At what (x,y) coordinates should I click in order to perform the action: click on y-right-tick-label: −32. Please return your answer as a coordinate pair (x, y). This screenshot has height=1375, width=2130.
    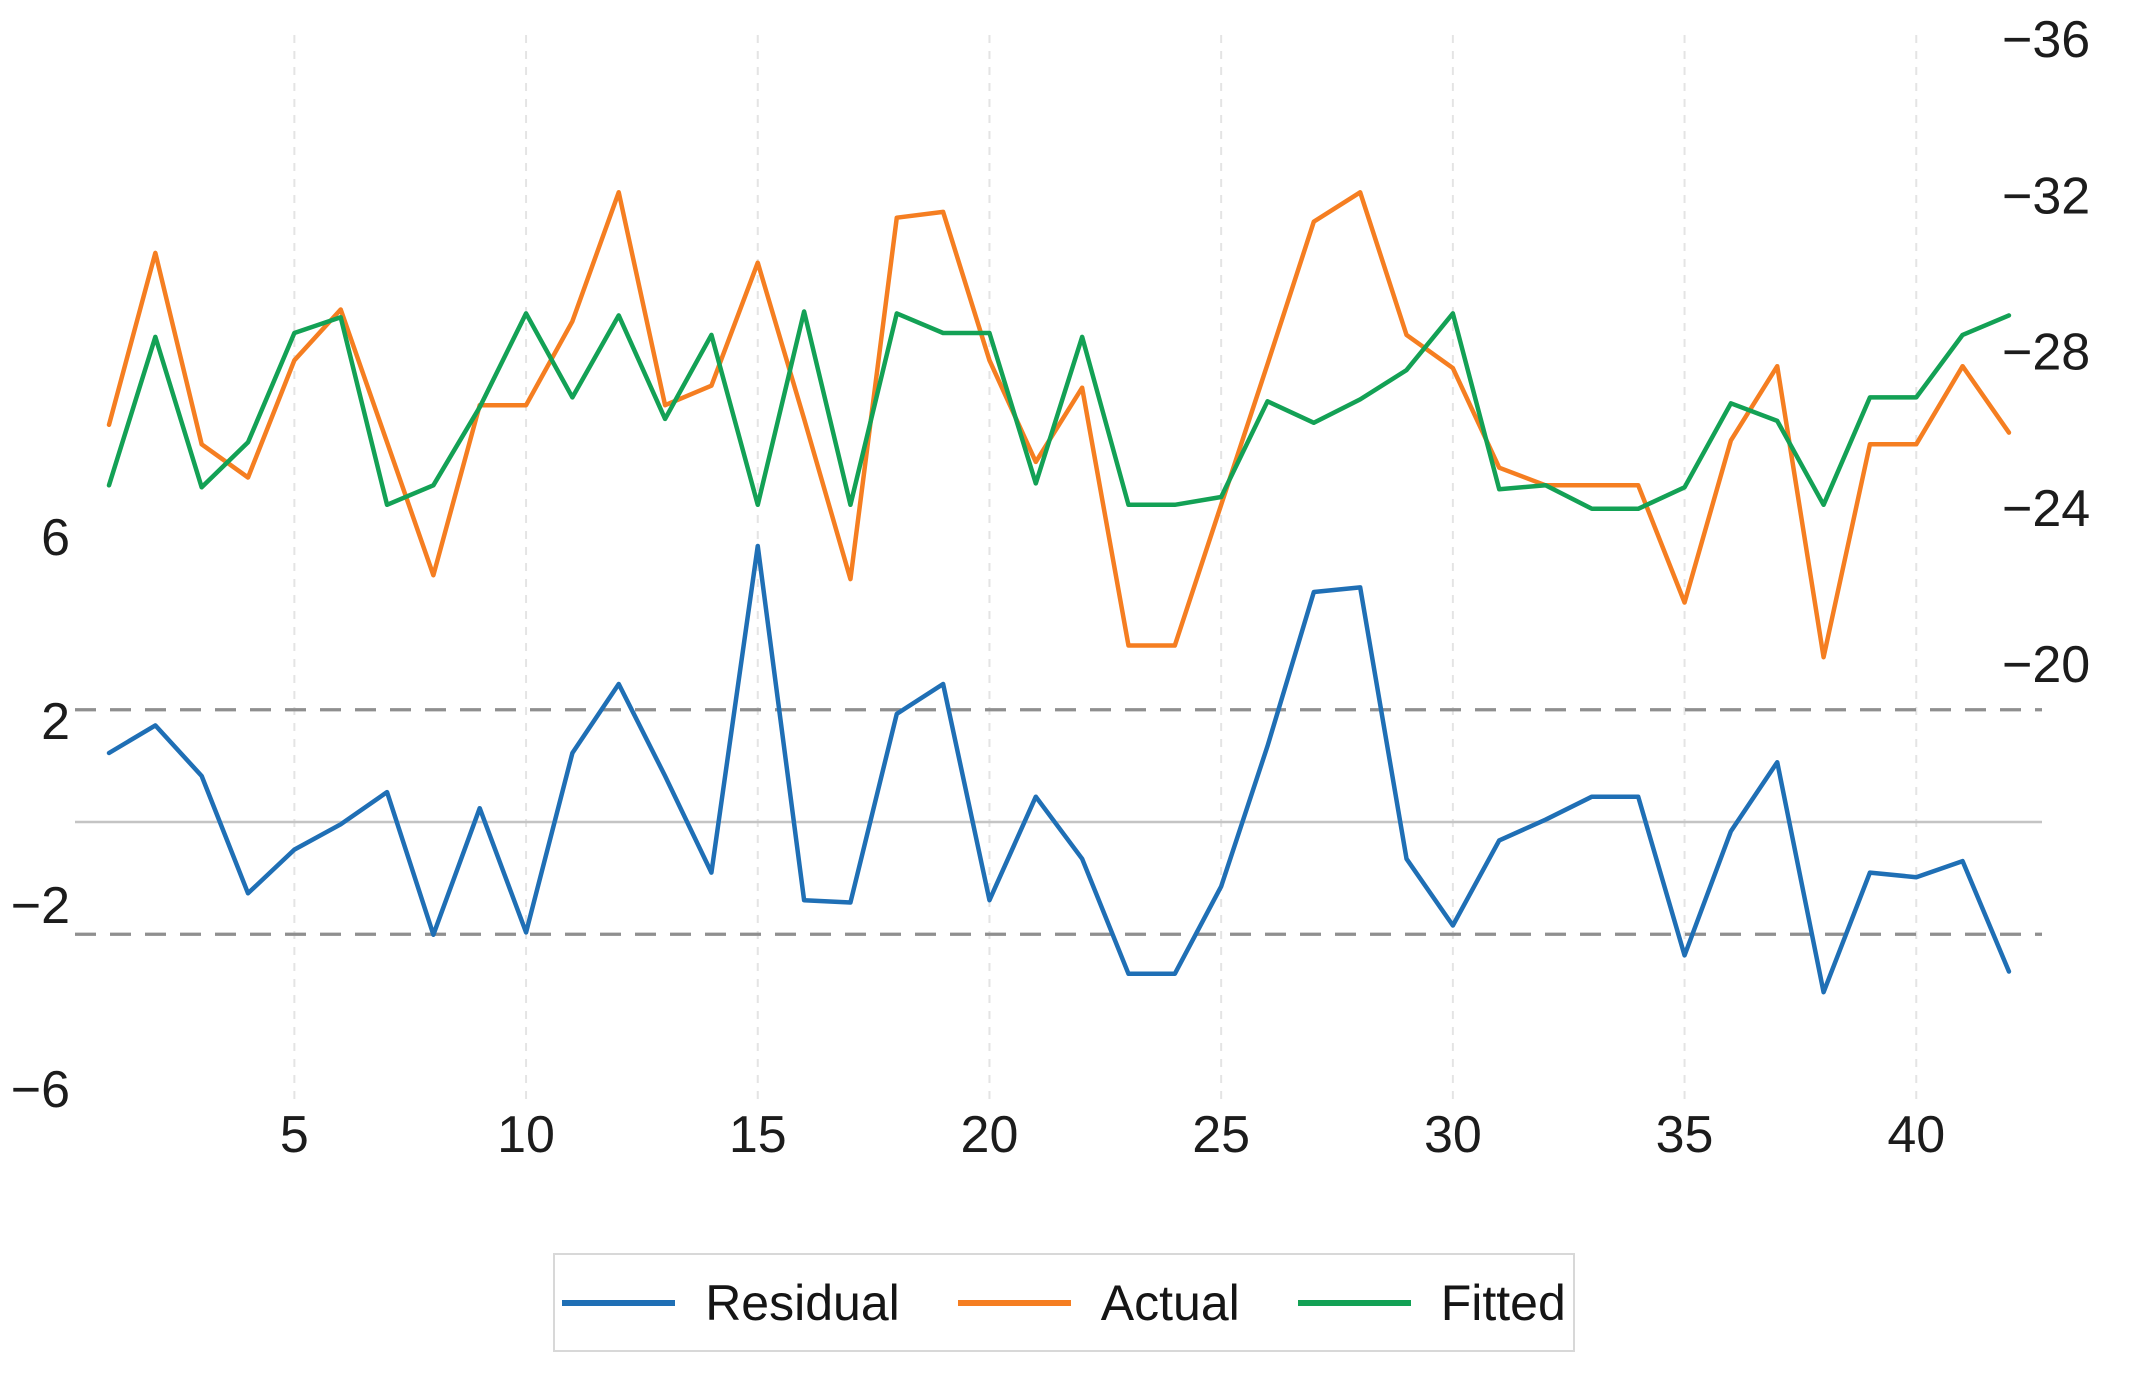
    Looking at the image, I should click on (2046, 196).